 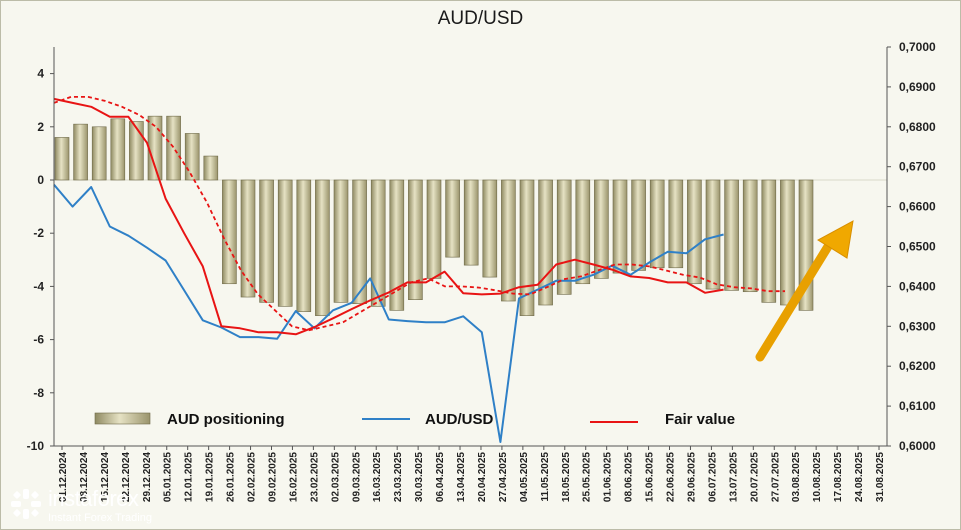 I want to click on right-tick-label: 0,6600, so click(x=917, y=207).